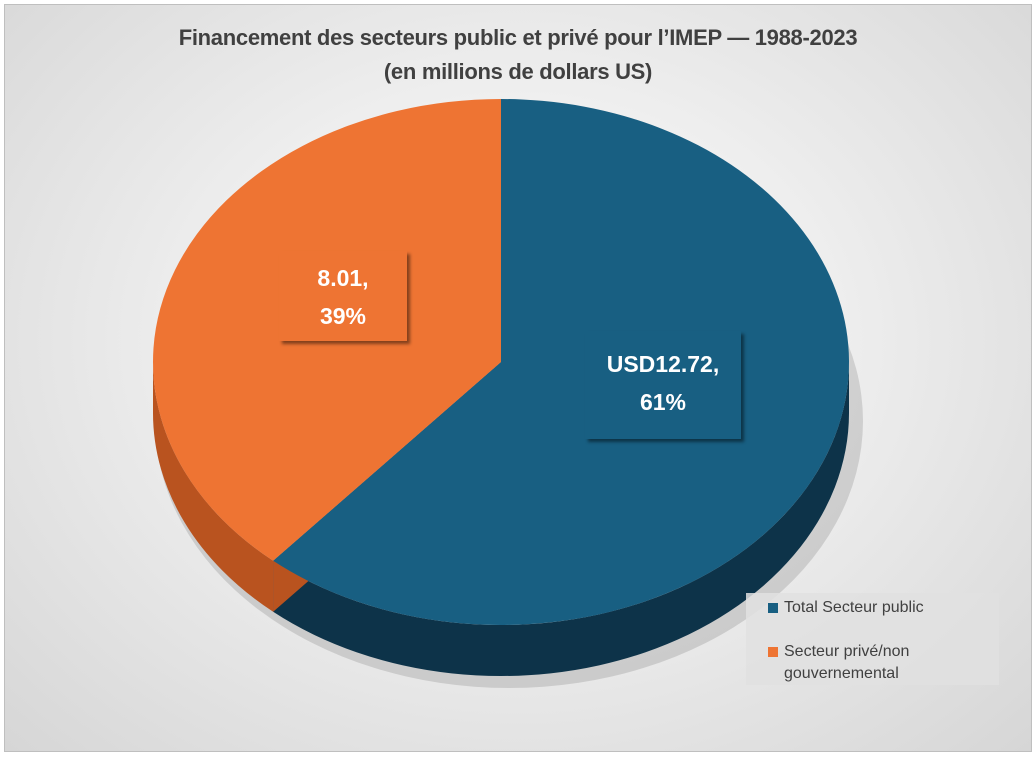 Image resolution: width=1035 pixels, height=757 pixels. What do you see at coordinates (343, 296) in the screenshot?
I see `data-label-private: 8.01, 39%` at bounding box center [343, 296].